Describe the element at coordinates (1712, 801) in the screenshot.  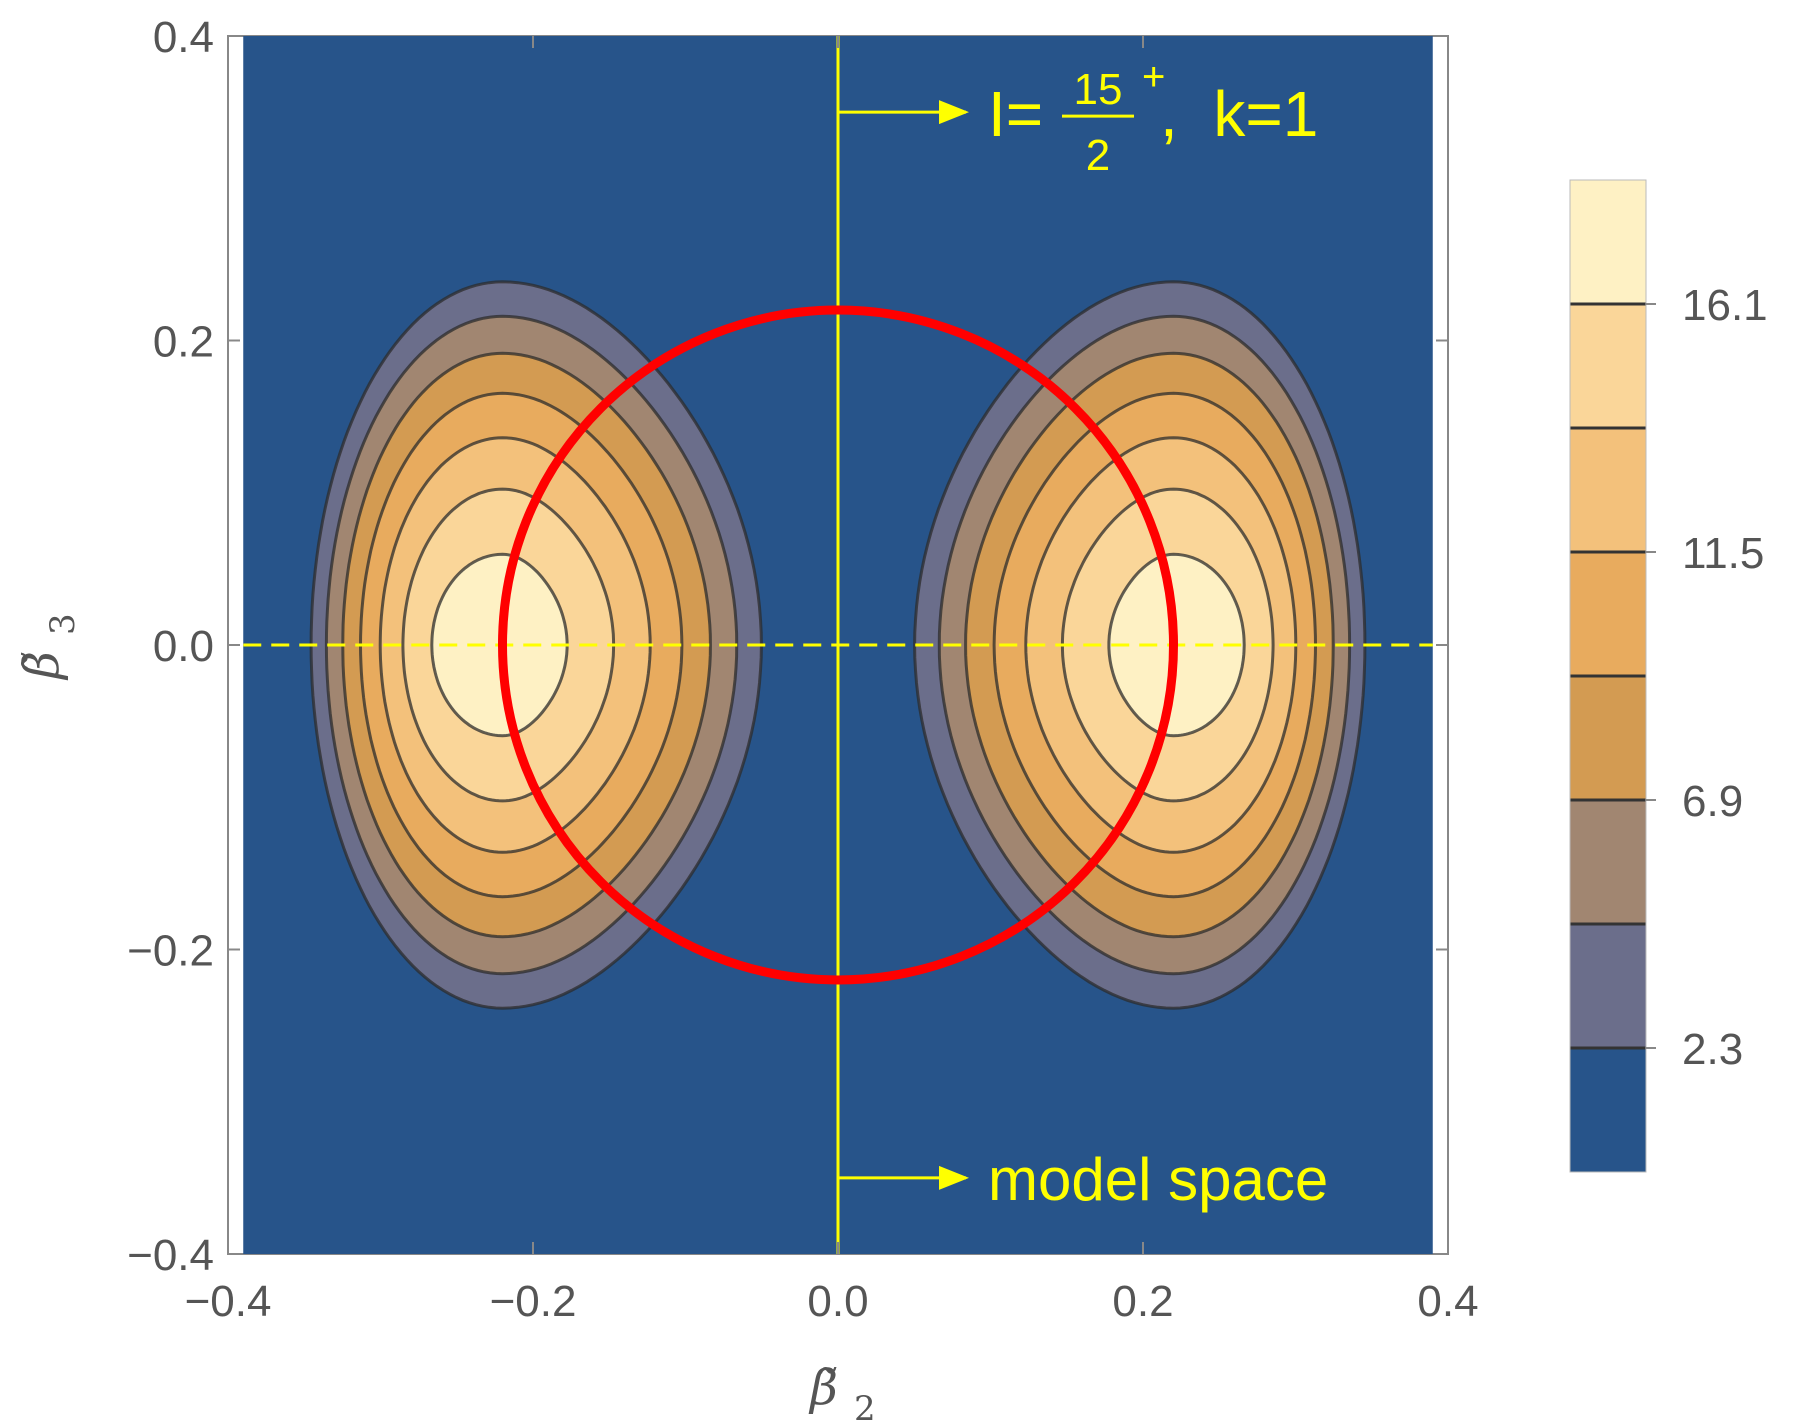
I see `colorbar-tick-label: 6.9` at that location.